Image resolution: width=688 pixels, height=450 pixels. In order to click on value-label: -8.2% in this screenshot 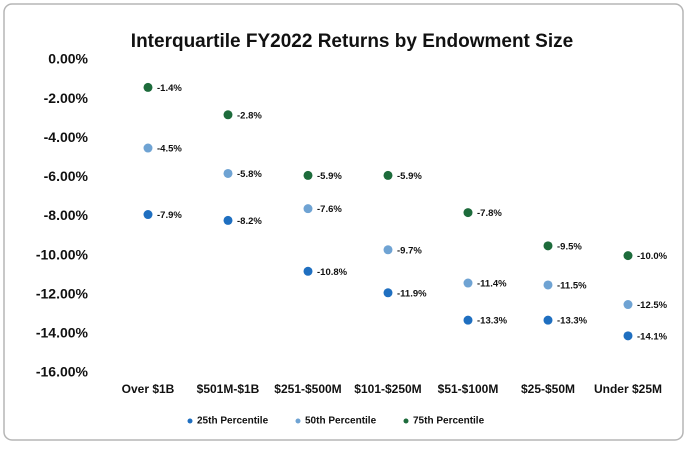, I will do `click(249, 221)`.